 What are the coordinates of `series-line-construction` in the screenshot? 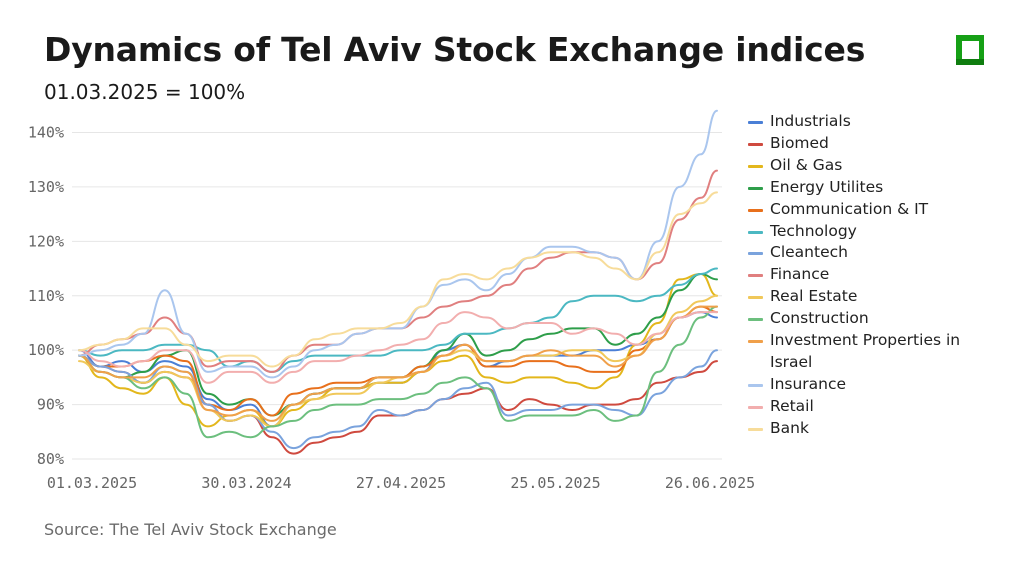 It's located at (398, 372).